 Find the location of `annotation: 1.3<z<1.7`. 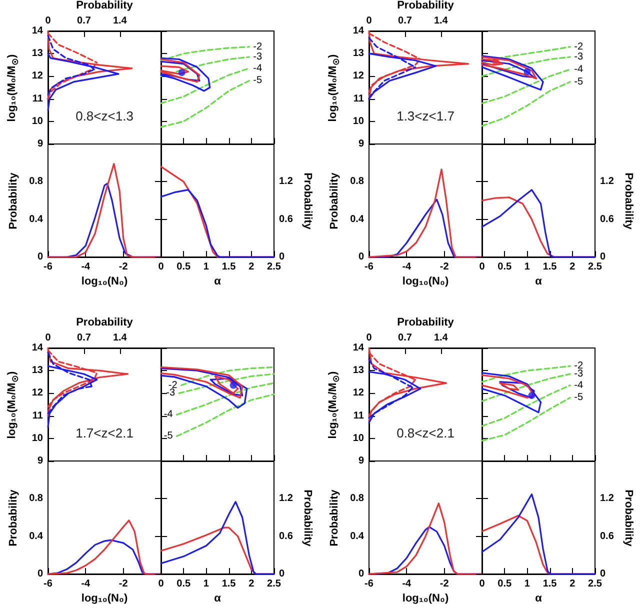

annotation: 1.3<z<1.7 is located at coordinates (425, 116).